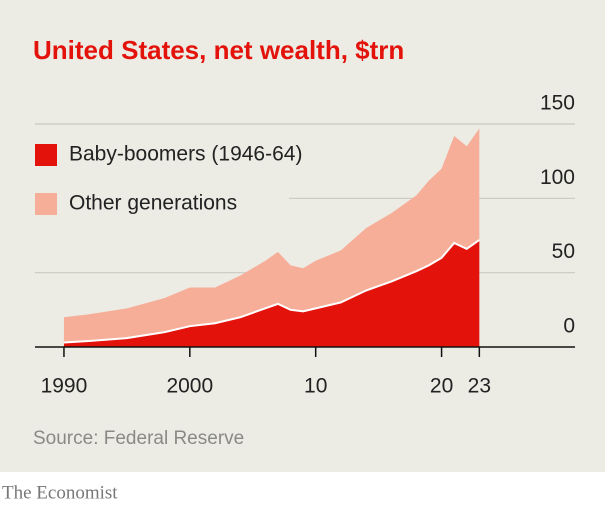 Image resolution: width=605 pixels, height=514 pixels. Describe the element at coordinates (189, 386) in the screenshot. I see `x-tick-label: 2000` at that location.